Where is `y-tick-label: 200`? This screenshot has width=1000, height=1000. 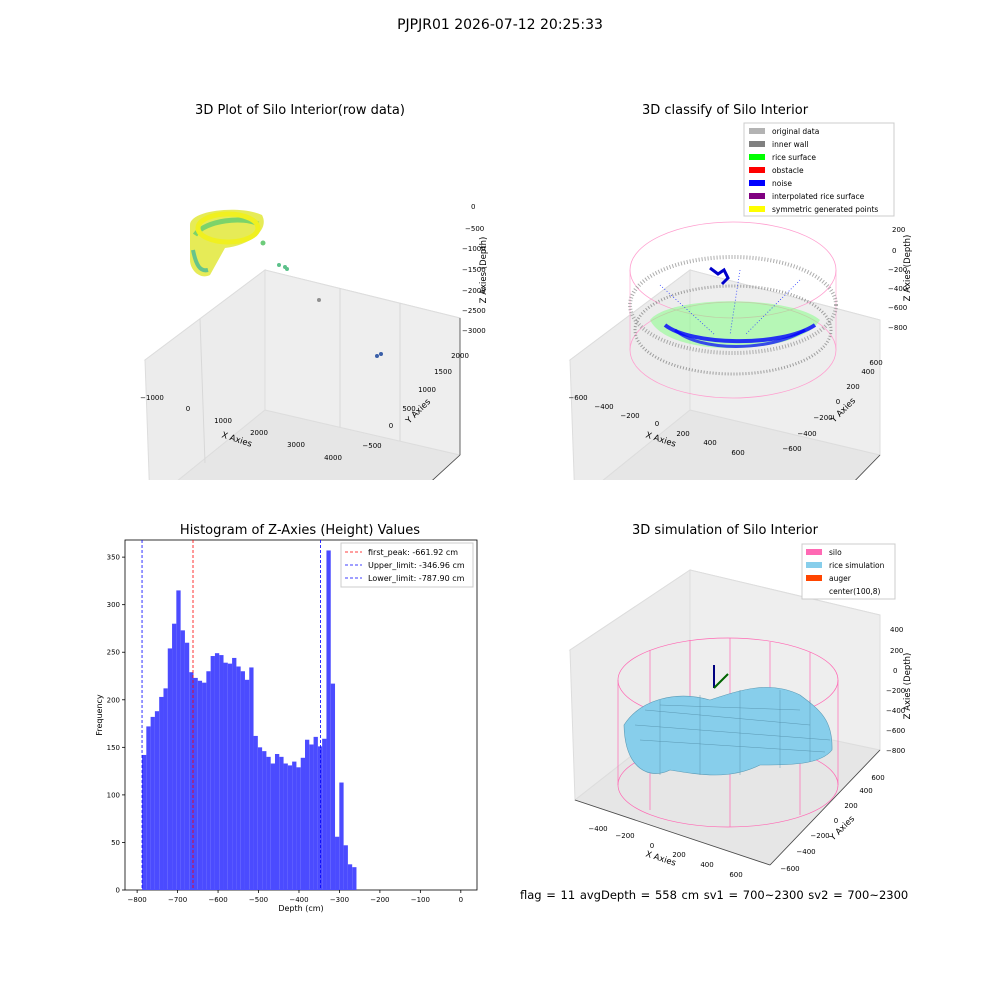
y-tick-label: 200 is located at coordinates (852, 387).